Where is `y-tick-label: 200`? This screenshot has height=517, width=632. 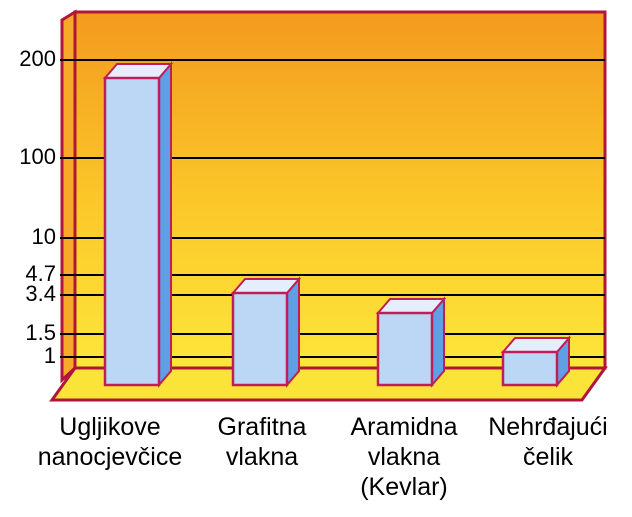
y-tick-label: 200 is located at coordinates (37, 58).